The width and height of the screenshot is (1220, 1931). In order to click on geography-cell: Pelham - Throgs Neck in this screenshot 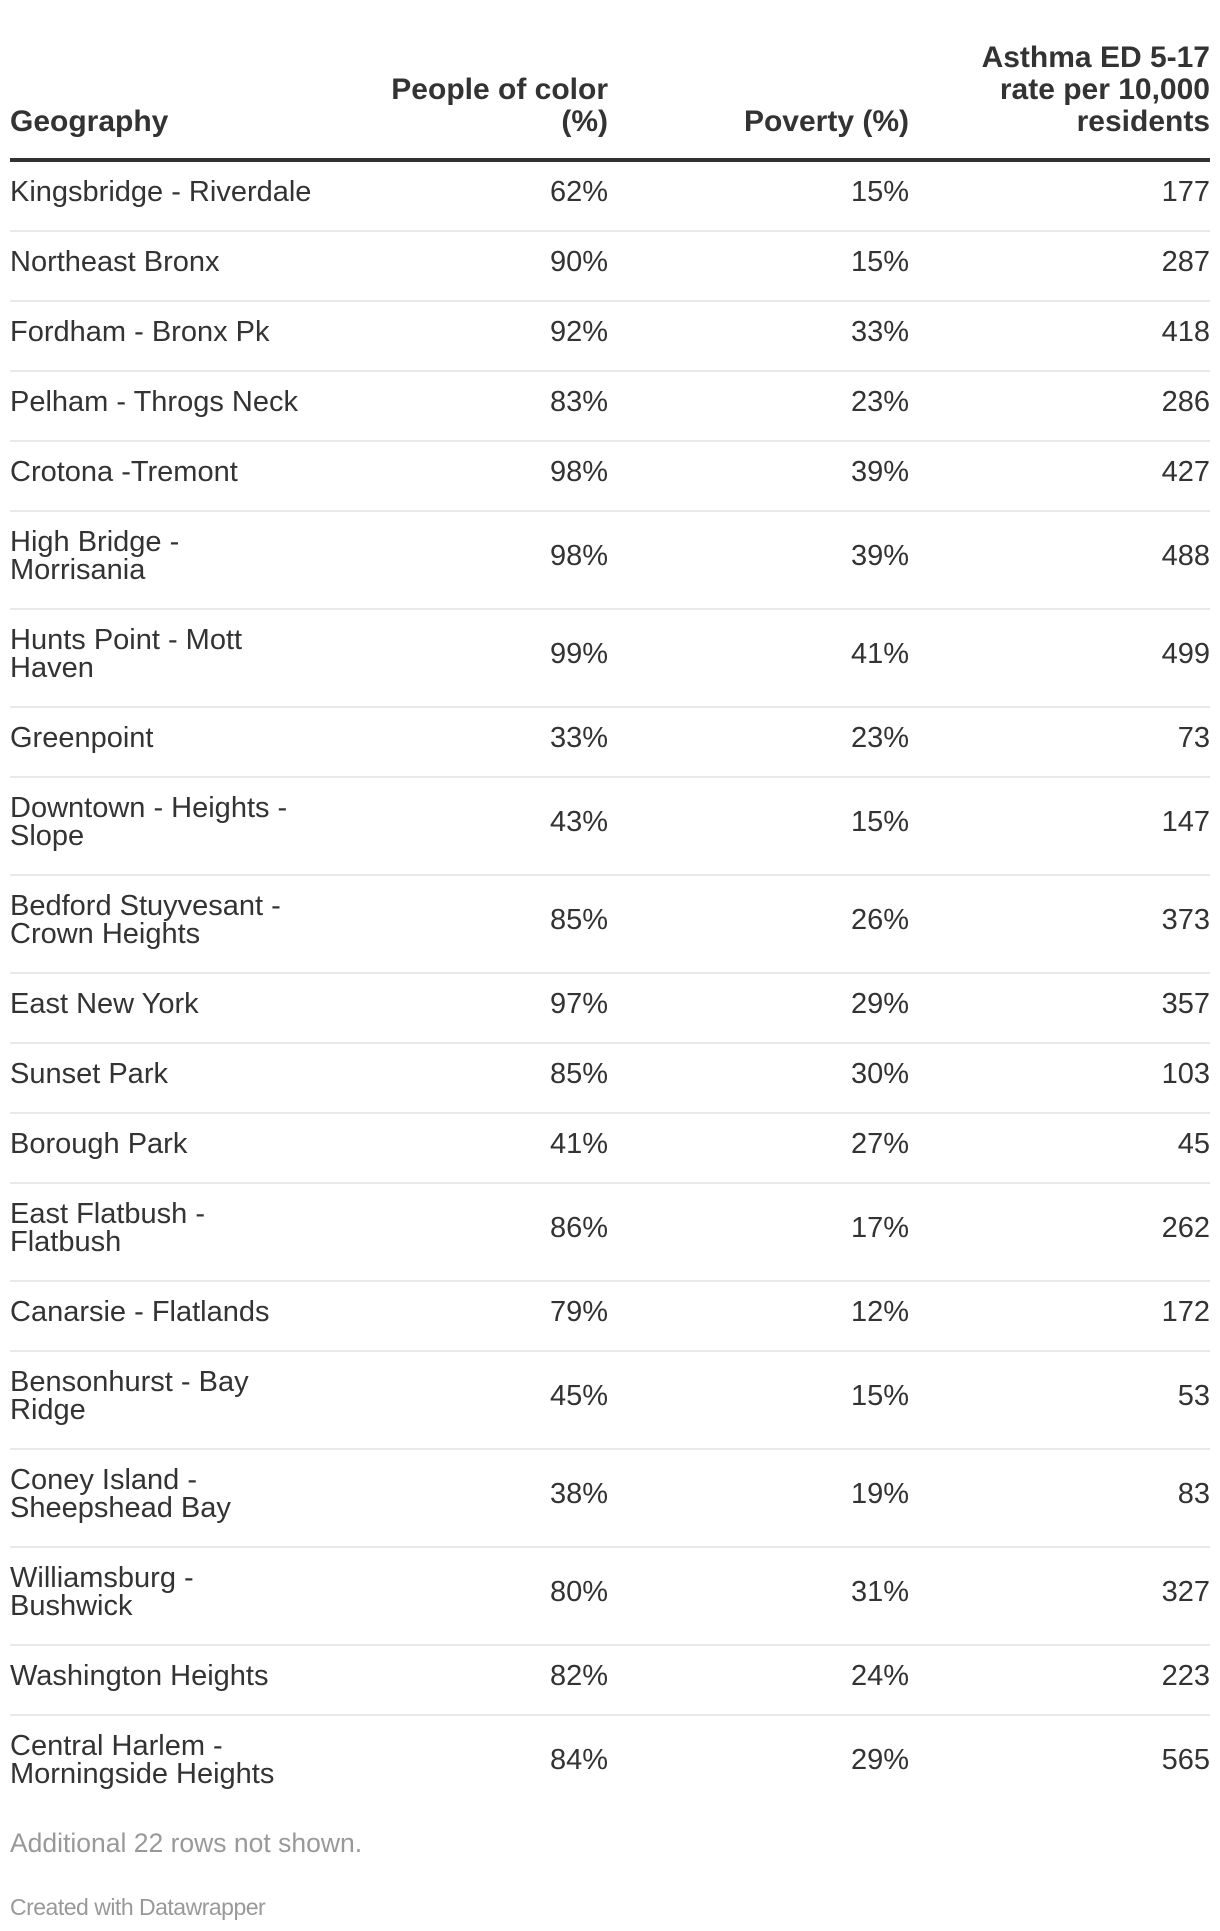, I will do `click(170, 406)`.